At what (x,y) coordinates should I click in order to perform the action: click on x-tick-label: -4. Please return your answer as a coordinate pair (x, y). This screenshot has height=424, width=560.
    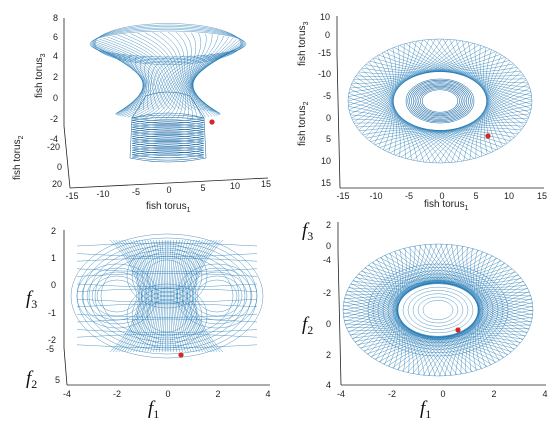
    Looking at the image, I should click on (67, 394).